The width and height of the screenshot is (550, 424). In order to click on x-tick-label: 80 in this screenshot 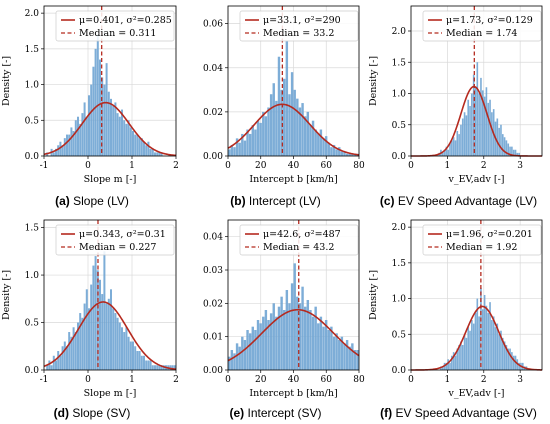, I will do `click(359, 166)`.